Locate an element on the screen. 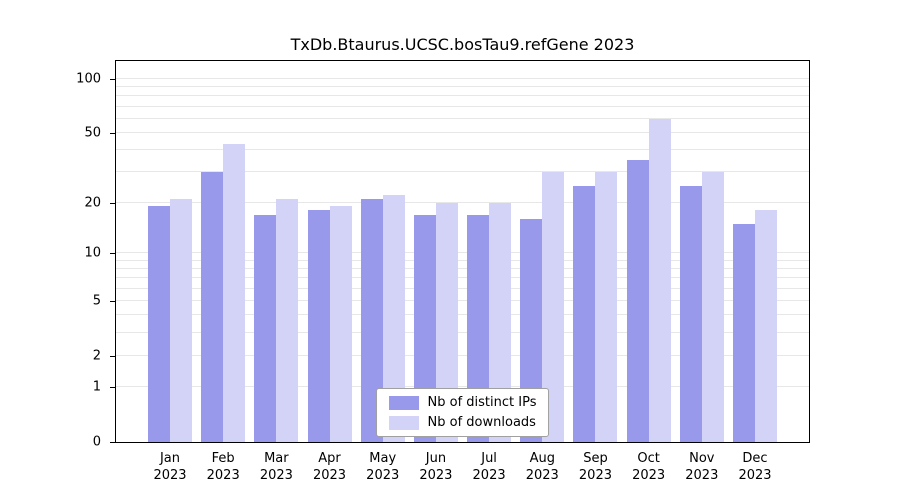 The width and height of the screenshot is (900, 500). legend: Nb of distinct IPs Nb of downloads is located at coordinates (462, 412).